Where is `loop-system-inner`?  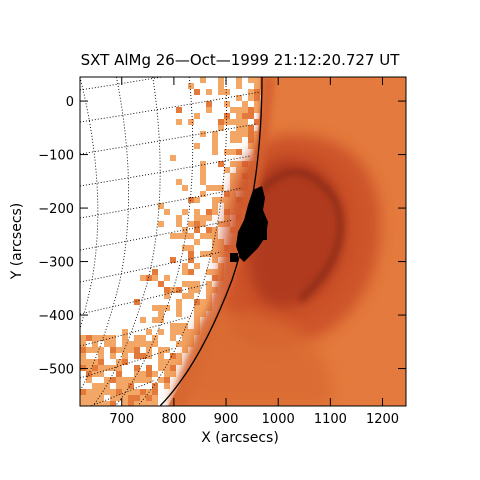 loop-system-inner is located at coordinates (296, 233).